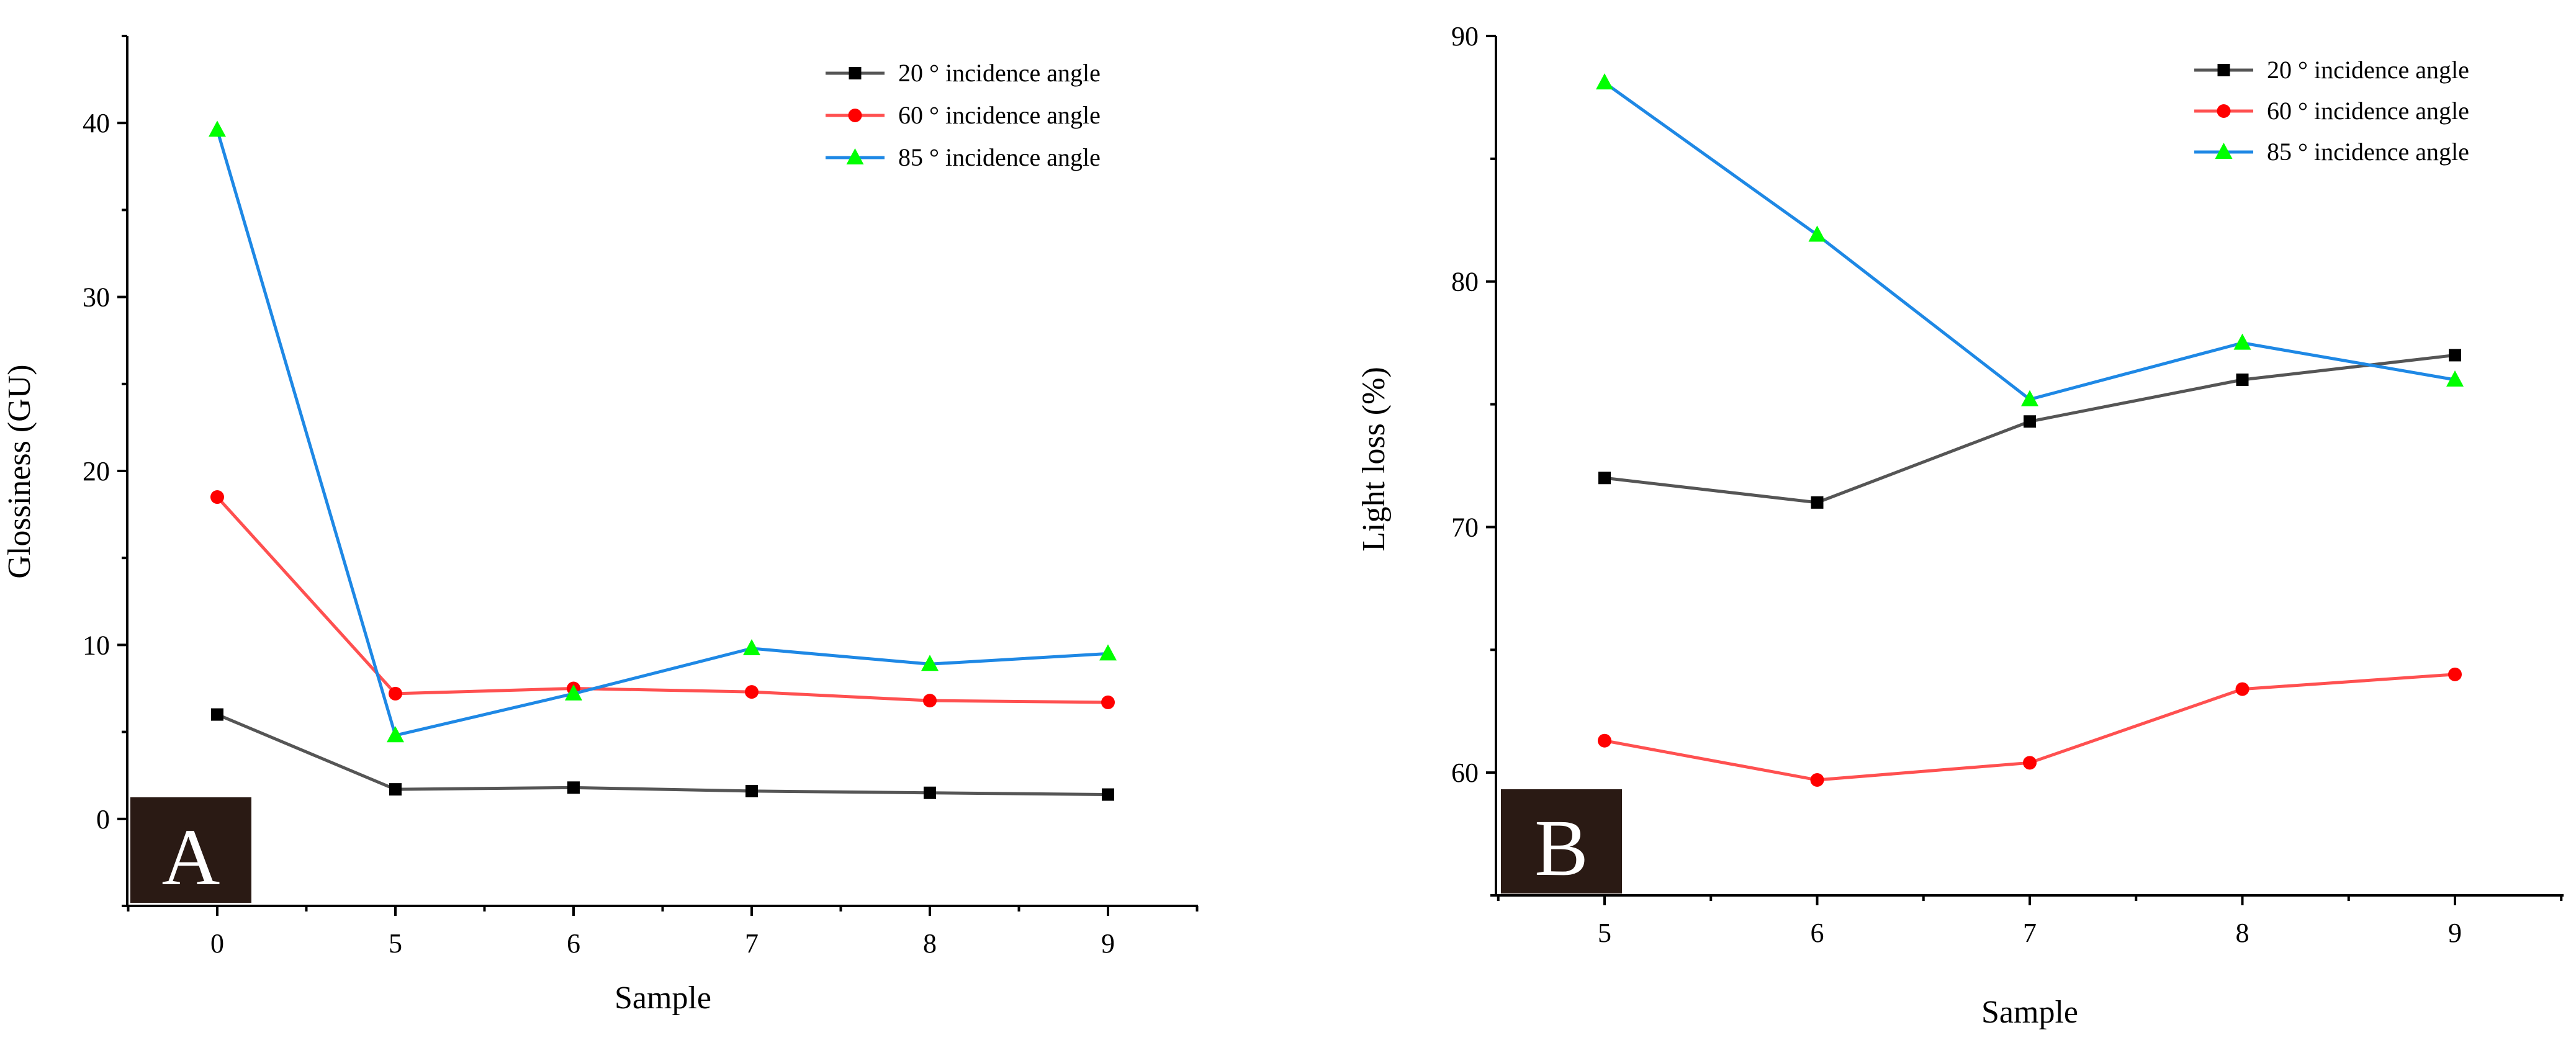 The image size is (2576, 1048). Describe the element at coordinates (96, 123) in the screenshot. I see `y-tick-label: 40` at that location.